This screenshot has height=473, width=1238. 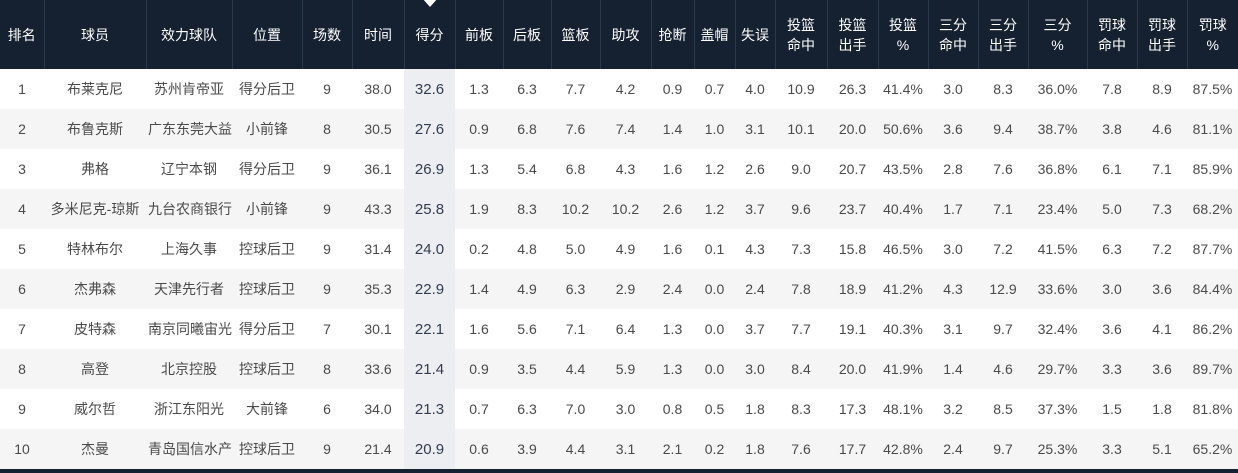 I want to click on column-header-tpm: 三分 命中, so click(x=953, y=34).